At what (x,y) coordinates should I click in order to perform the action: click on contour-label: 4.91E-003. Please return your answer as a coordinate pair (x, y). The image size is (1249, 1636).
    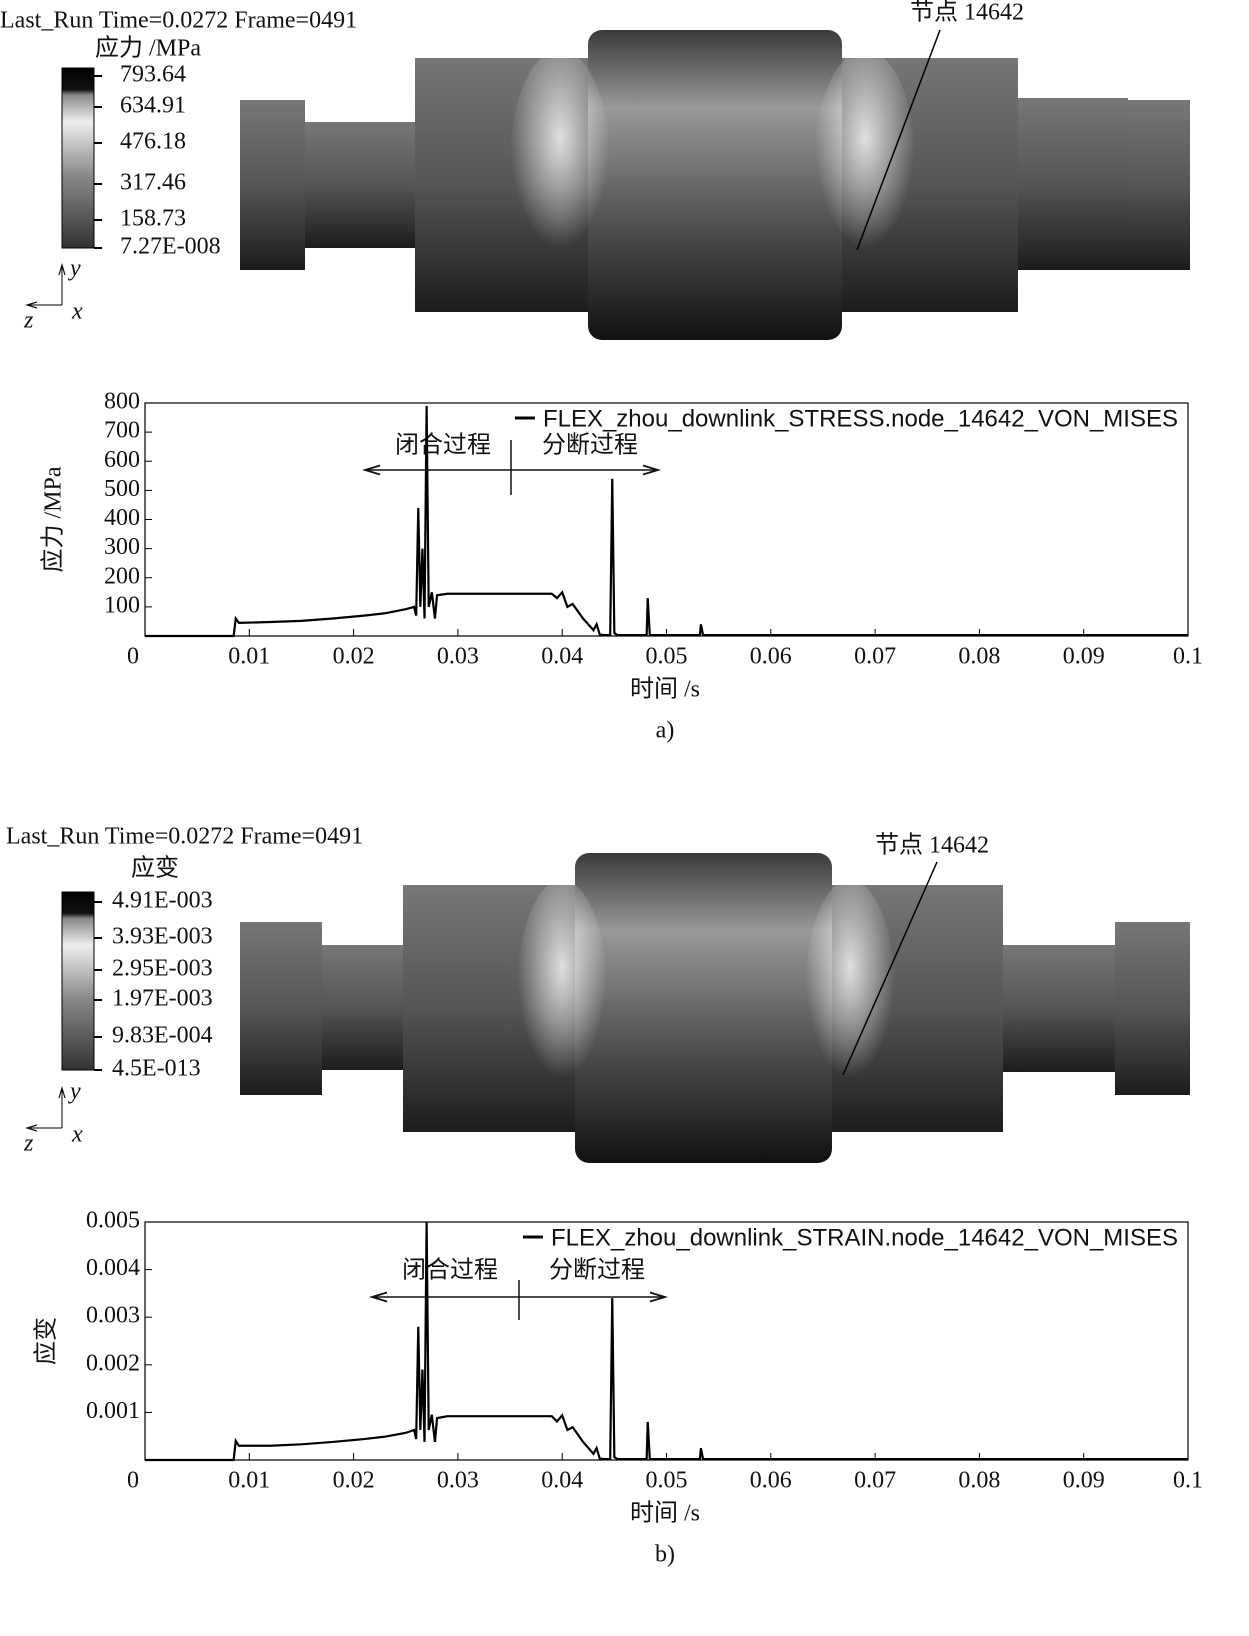
    Looking at the image, I should click on (162, 901).